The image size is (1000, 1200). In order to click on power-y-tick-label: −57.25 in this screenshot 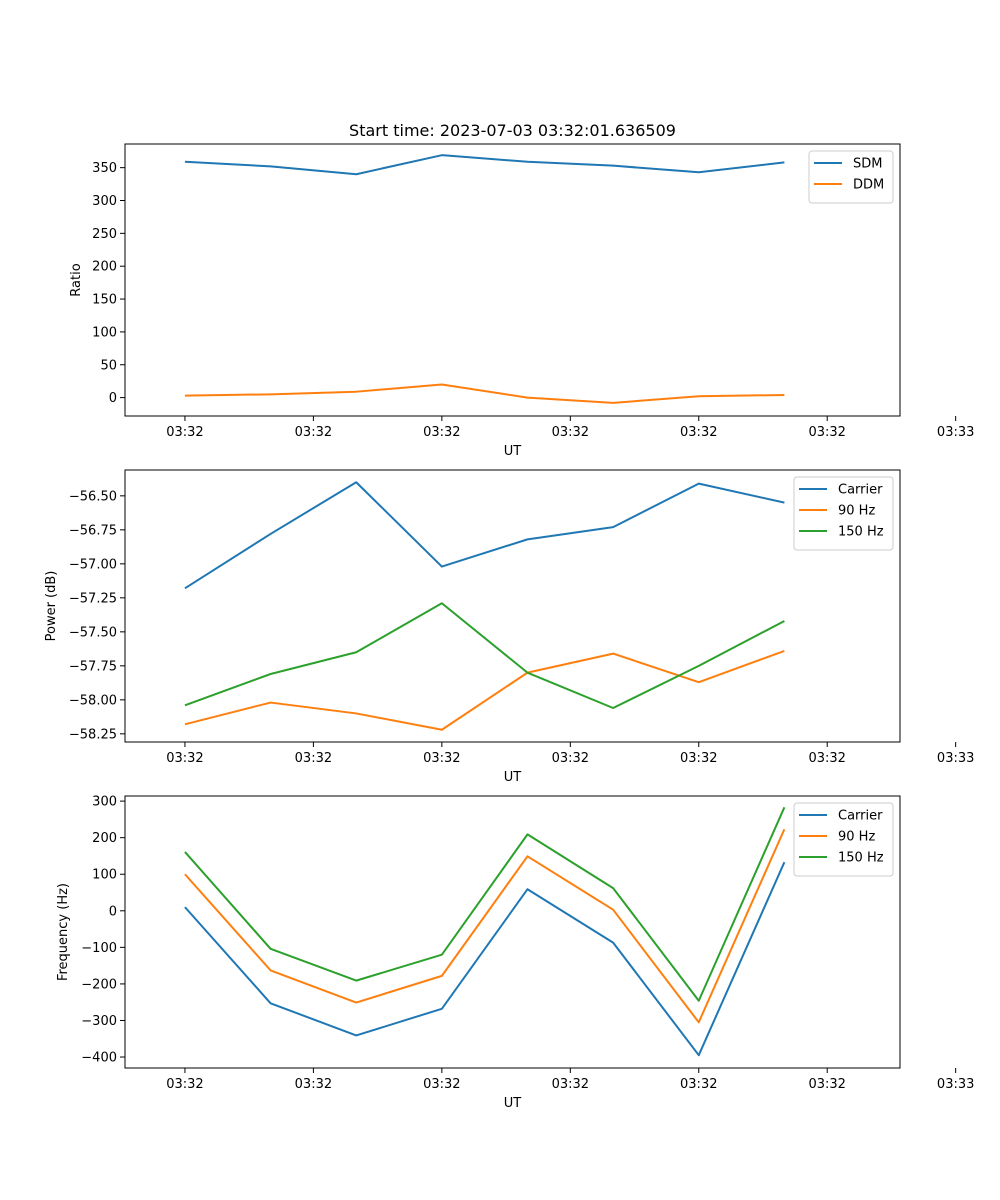, I will do `click(93, 598)`.